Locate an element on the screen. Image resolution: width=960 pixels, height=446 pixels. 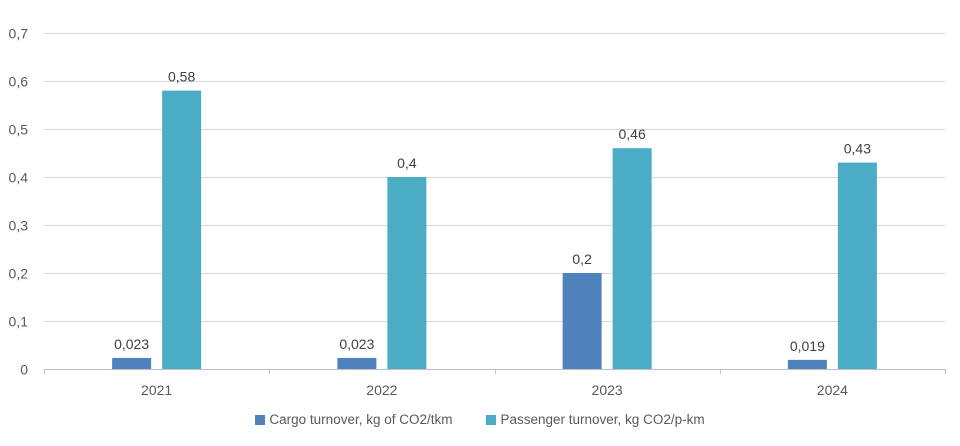
x-tick-label: 2024 is located at coordinates (832, 390).